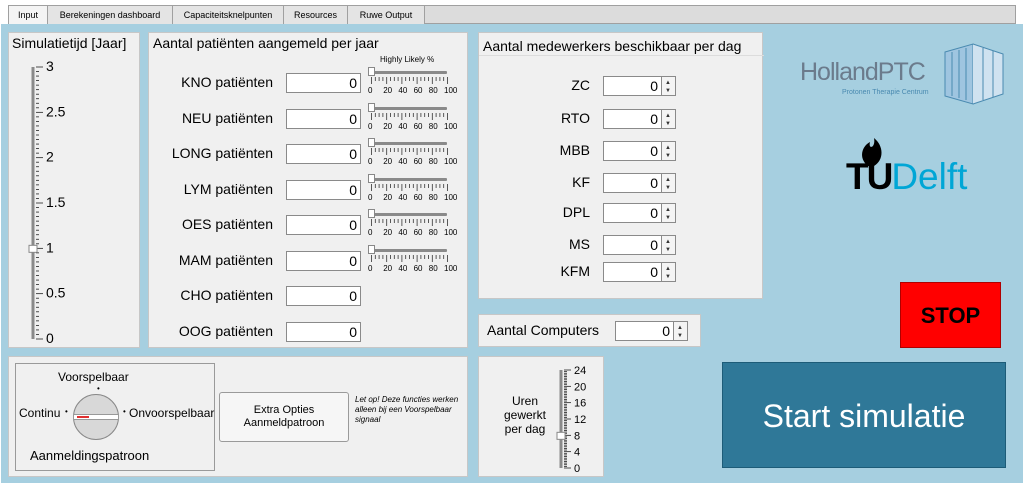 The width and height of the screenshot is (1024, 483). I want to click on hours-tick-label: 20, so click(580, 387).